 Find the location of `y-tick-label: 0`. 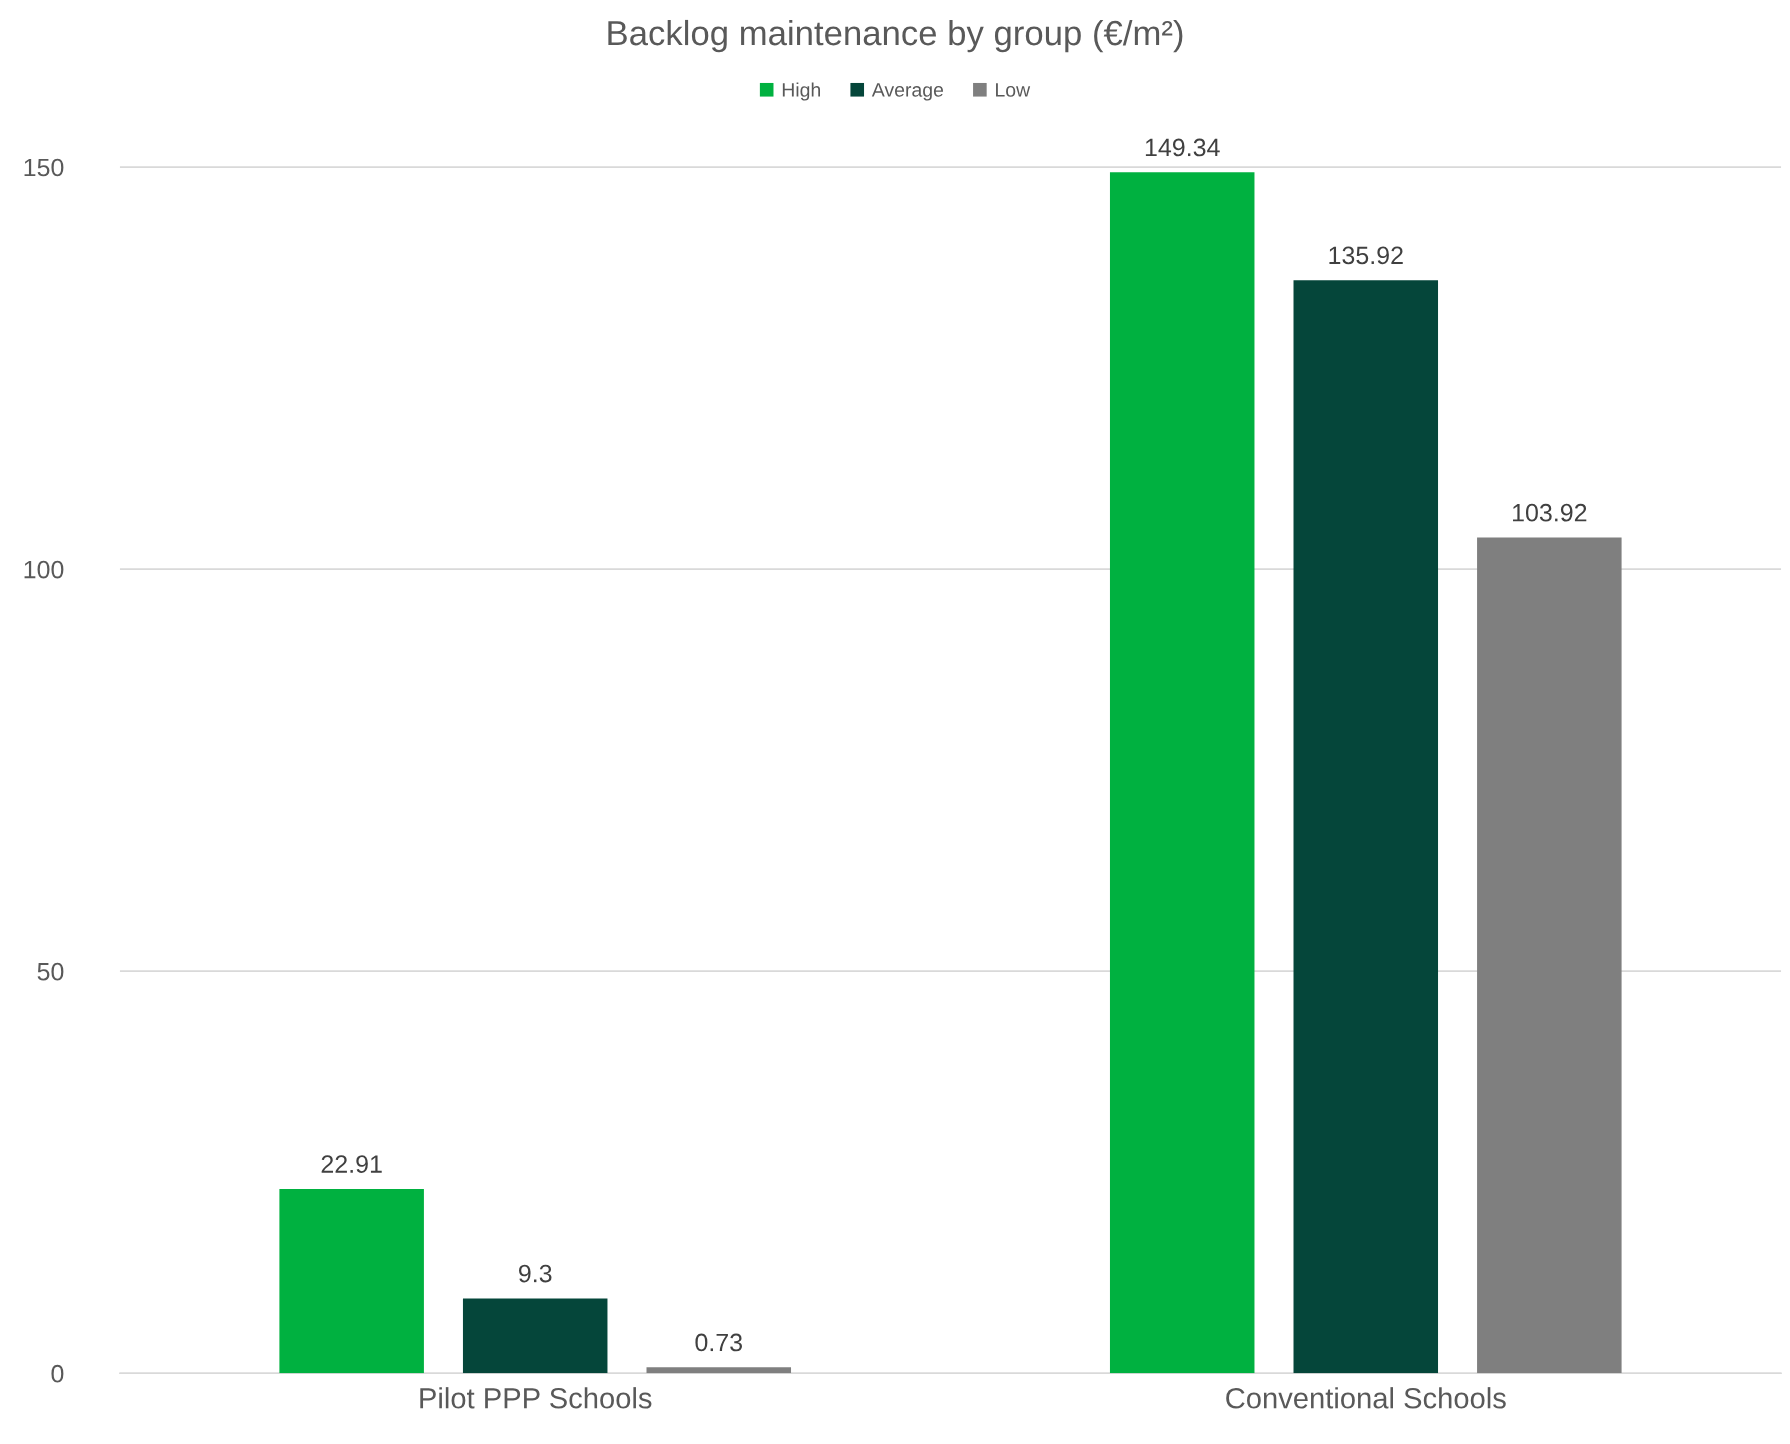

y-tick-label: 0 is located at coordinates (57, 1373).